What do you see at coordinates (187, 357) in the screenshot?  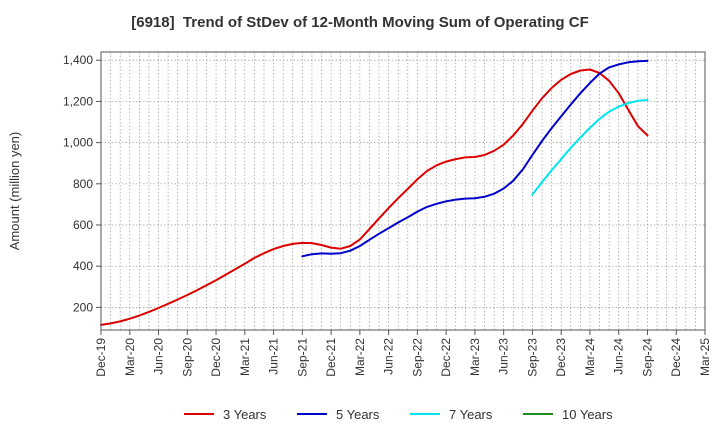 I see `x-tick-label: Sep-20` at bounding box center [187, 357].